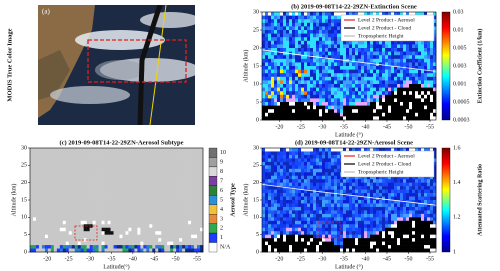 The image size is (500, 271). I want to click on colorbar-tick-label: 0.03, so click(458, 12).